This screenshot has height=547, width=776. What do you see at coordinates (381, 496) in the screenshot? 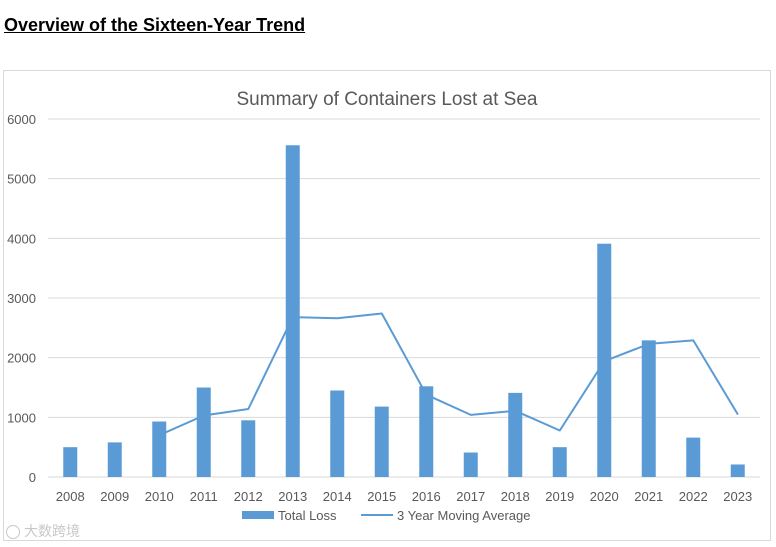
I see `x-tick-label: 2015` at bounding box center [381, 496].